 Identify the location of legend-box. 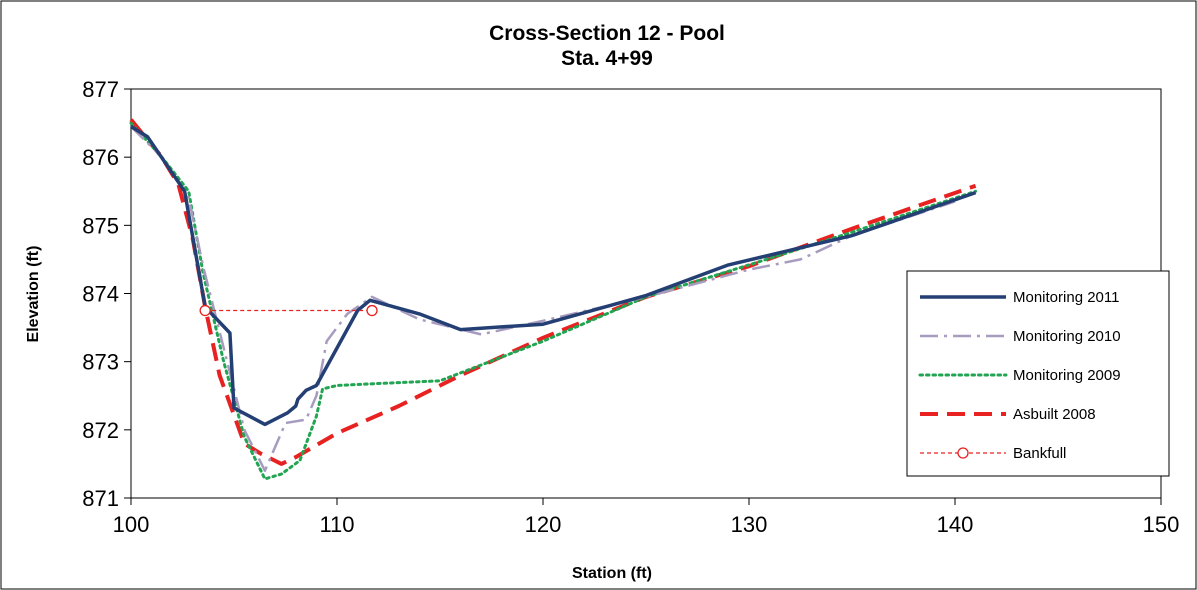
(1038, 373).